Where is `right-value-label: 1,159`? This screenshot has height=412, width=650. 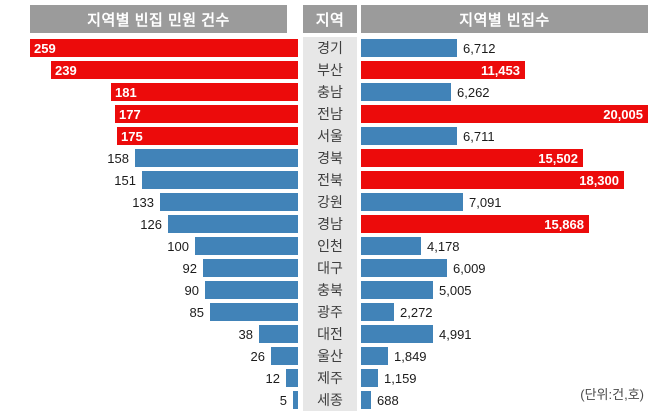
right-value-label: 1,159 is located at coordinates (400, 378).